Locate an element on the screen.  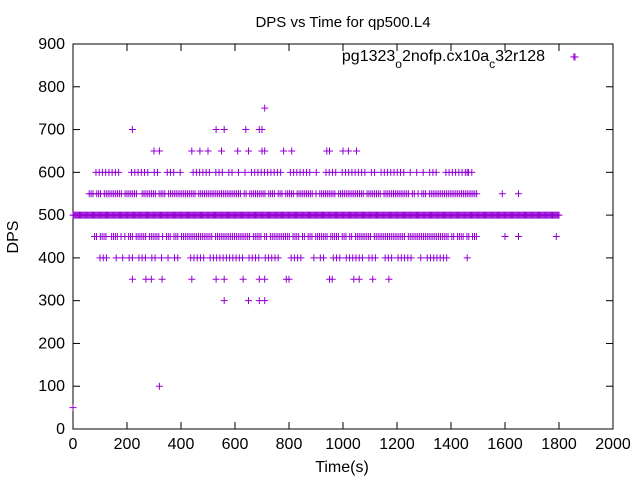
y-tick-label: 900 is located at coordinates (51, 44).